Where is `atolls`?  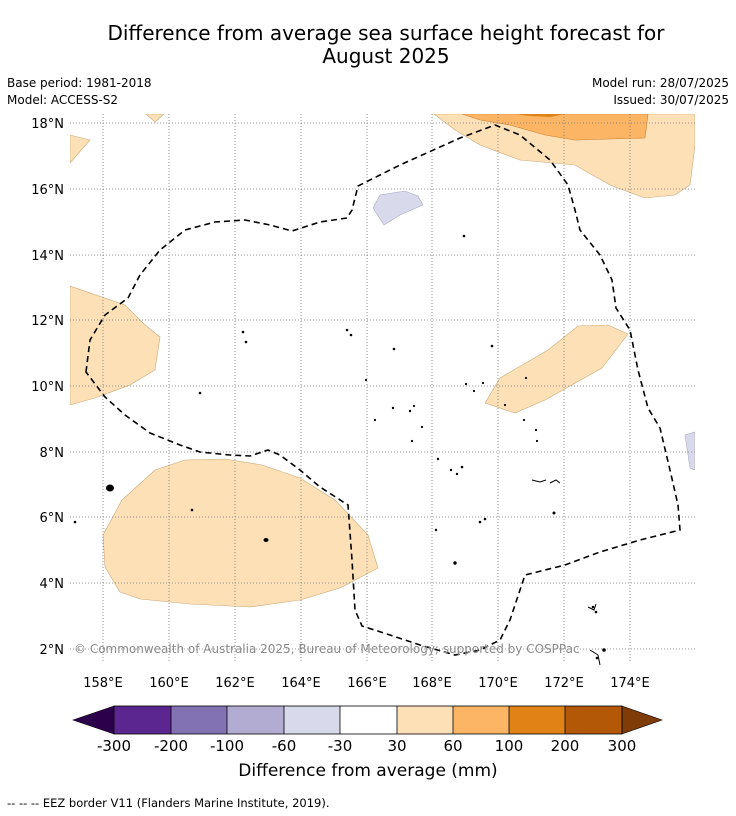 atolls is located at coordinates (566, 572).